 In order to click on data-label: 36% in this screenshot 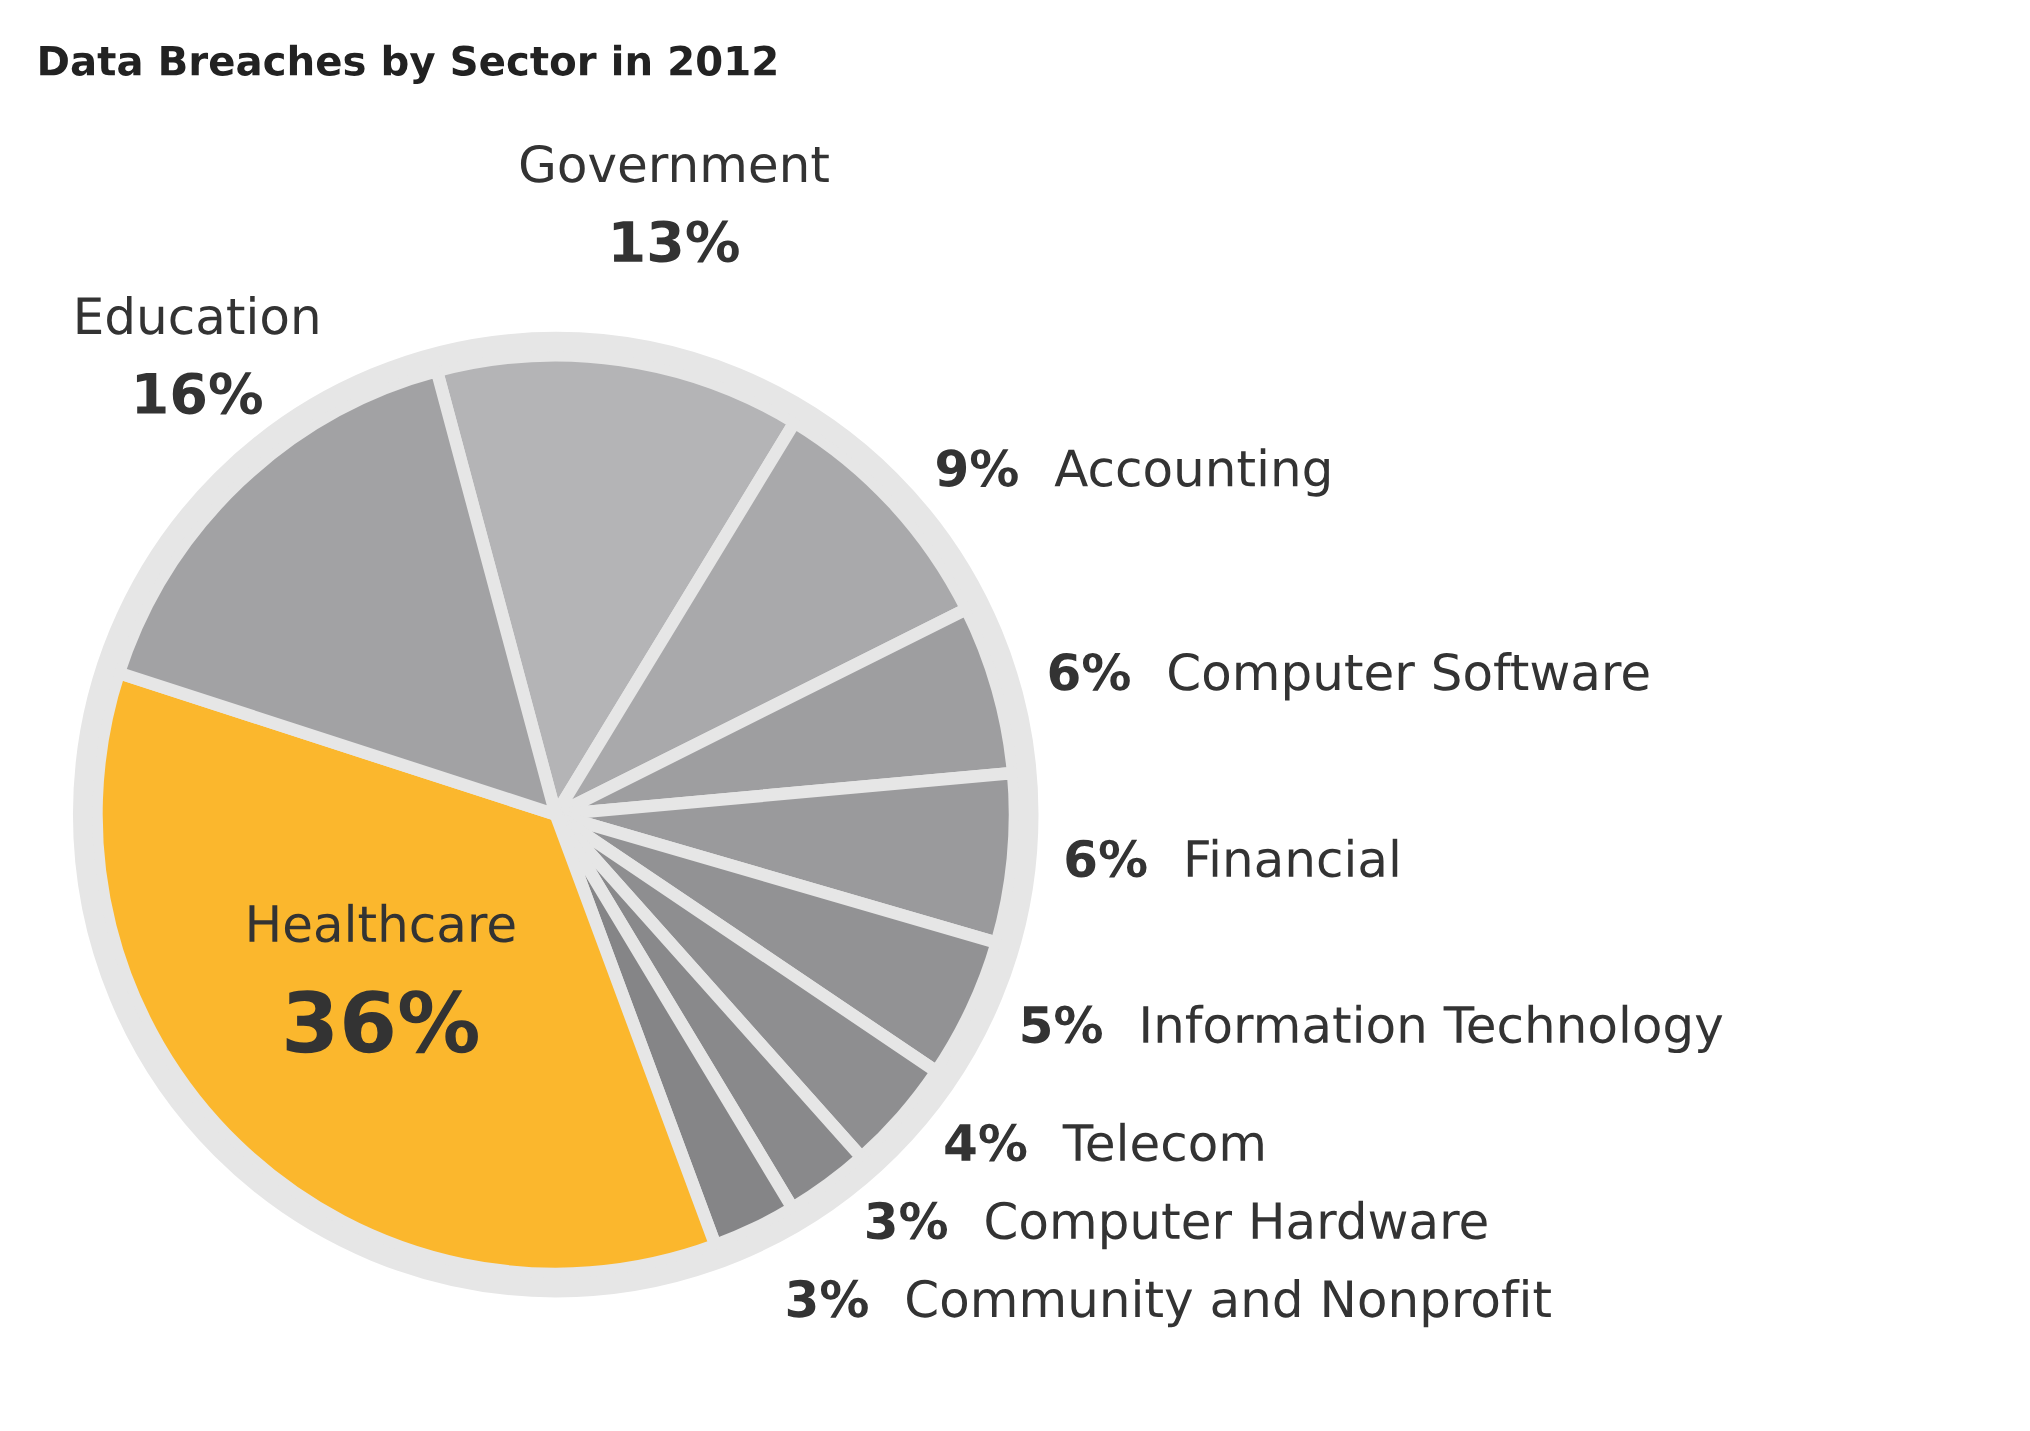, I will do `click(382, 1022)`.